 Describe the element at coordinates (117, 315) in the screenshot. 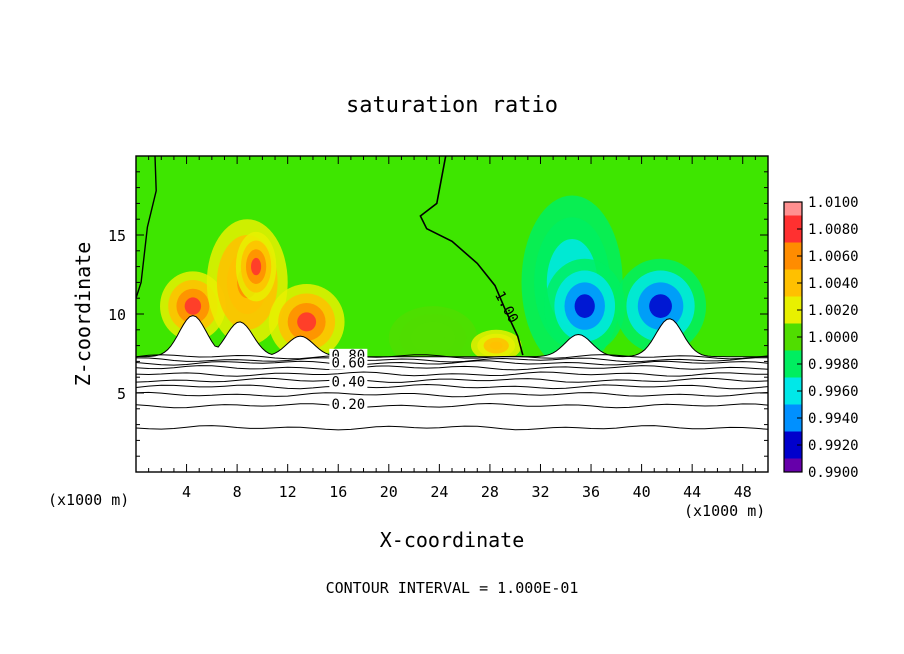

I see `y-tick-label: 10` at that location.